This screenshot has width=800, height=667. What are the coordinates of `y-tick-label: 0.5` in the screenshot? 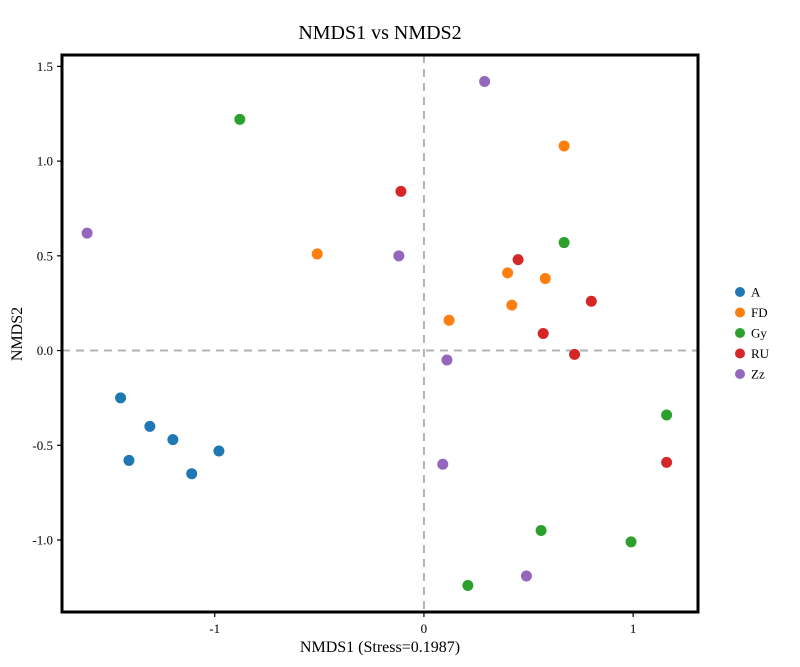 It's located at (45, 255).